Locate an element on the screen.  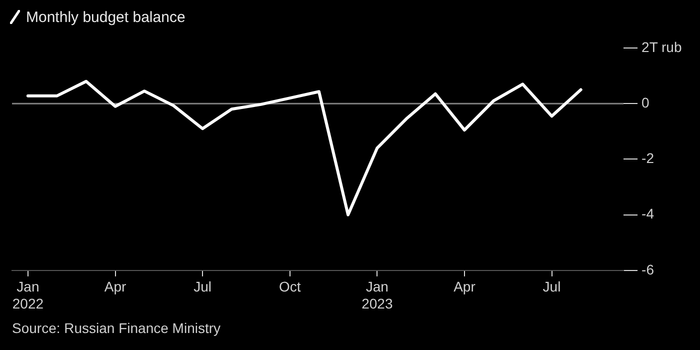
y-tick-label: 2T rub is located at coordinates (662, 46).